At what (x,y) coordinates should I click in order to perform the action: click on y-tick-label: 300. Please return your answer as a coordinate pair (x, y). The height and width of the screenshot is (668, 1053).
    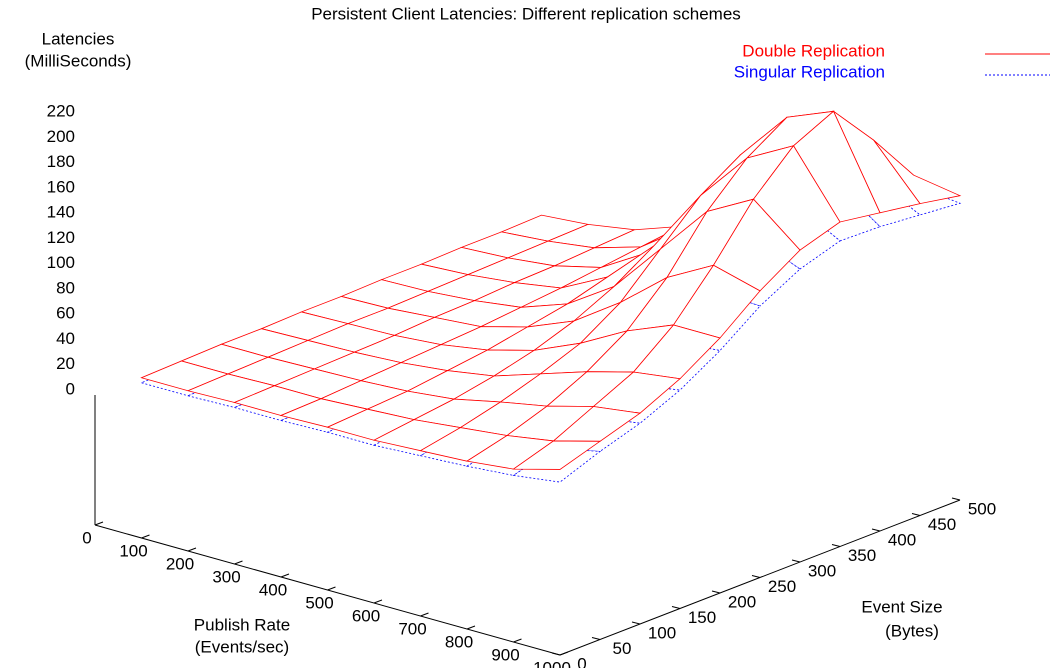
    Looking at the image, I should click on (822, 570).